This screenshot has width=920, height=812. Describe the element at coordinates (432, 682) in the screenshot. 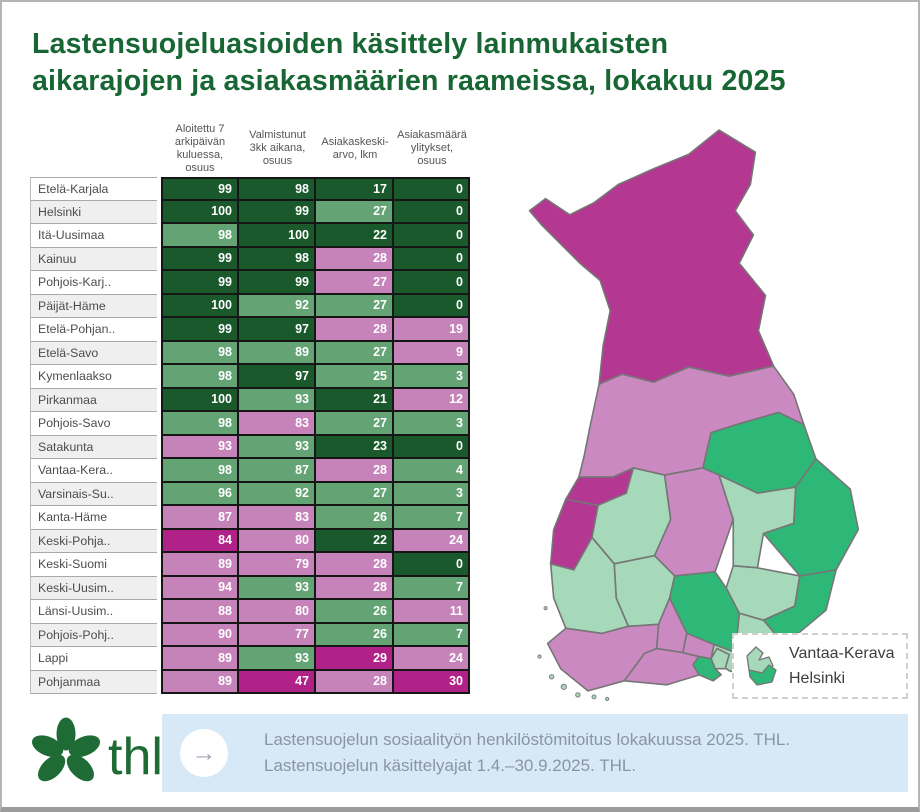

I see `value-cell: 30` at that location.